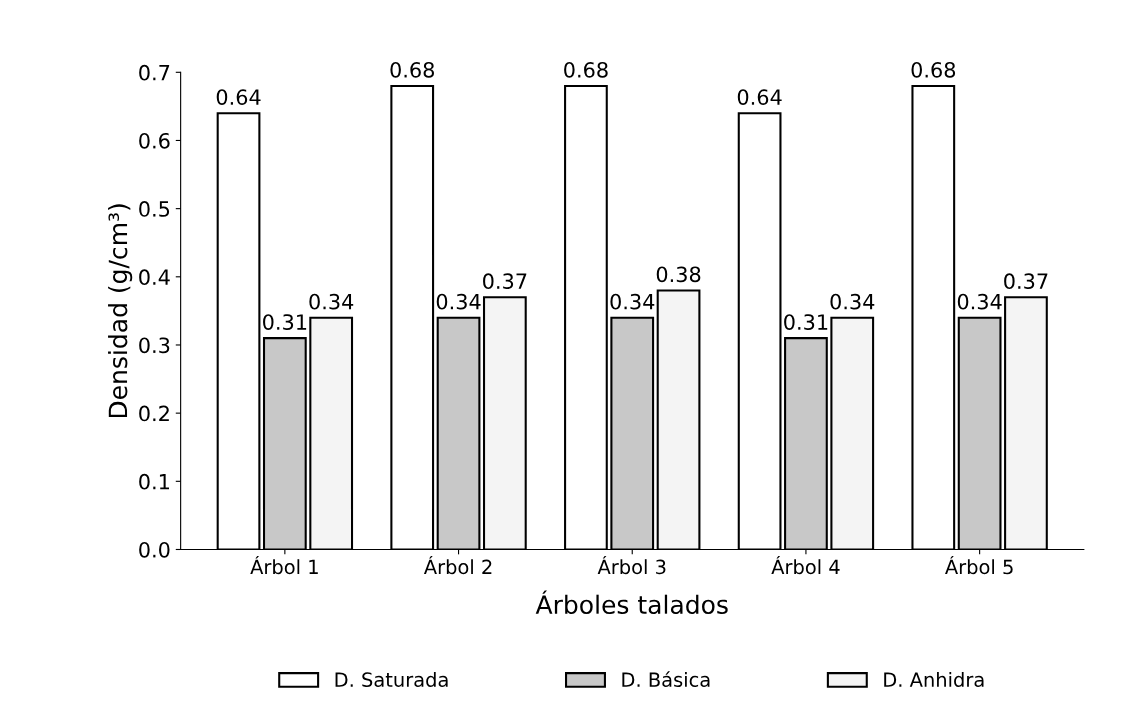  What do you see at coordinates (631, 602) in the screenshot?
I see `x-axis-title: Árboles talados` at bounding box center [631, 602].